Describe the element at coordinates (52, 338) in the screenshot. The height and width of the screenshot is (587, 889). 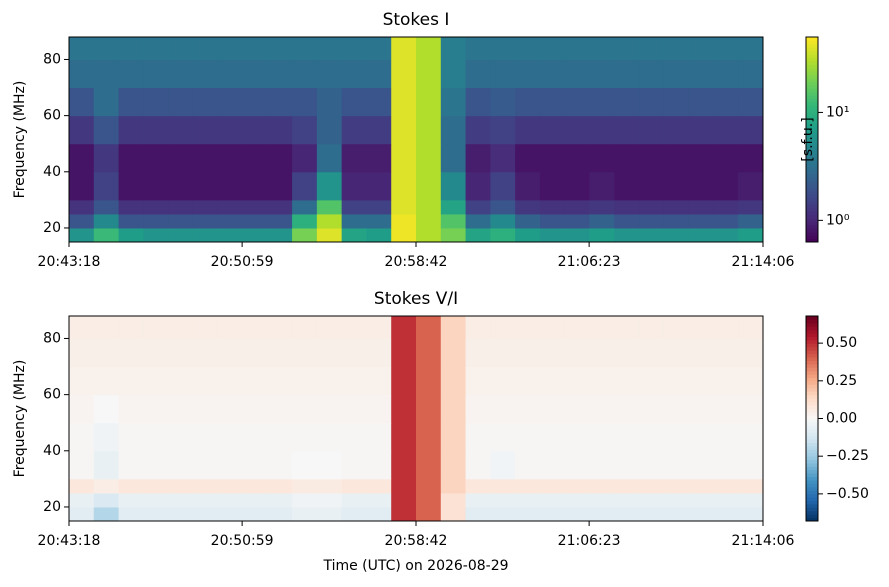
I see `y-tick-label: 80` at that location.